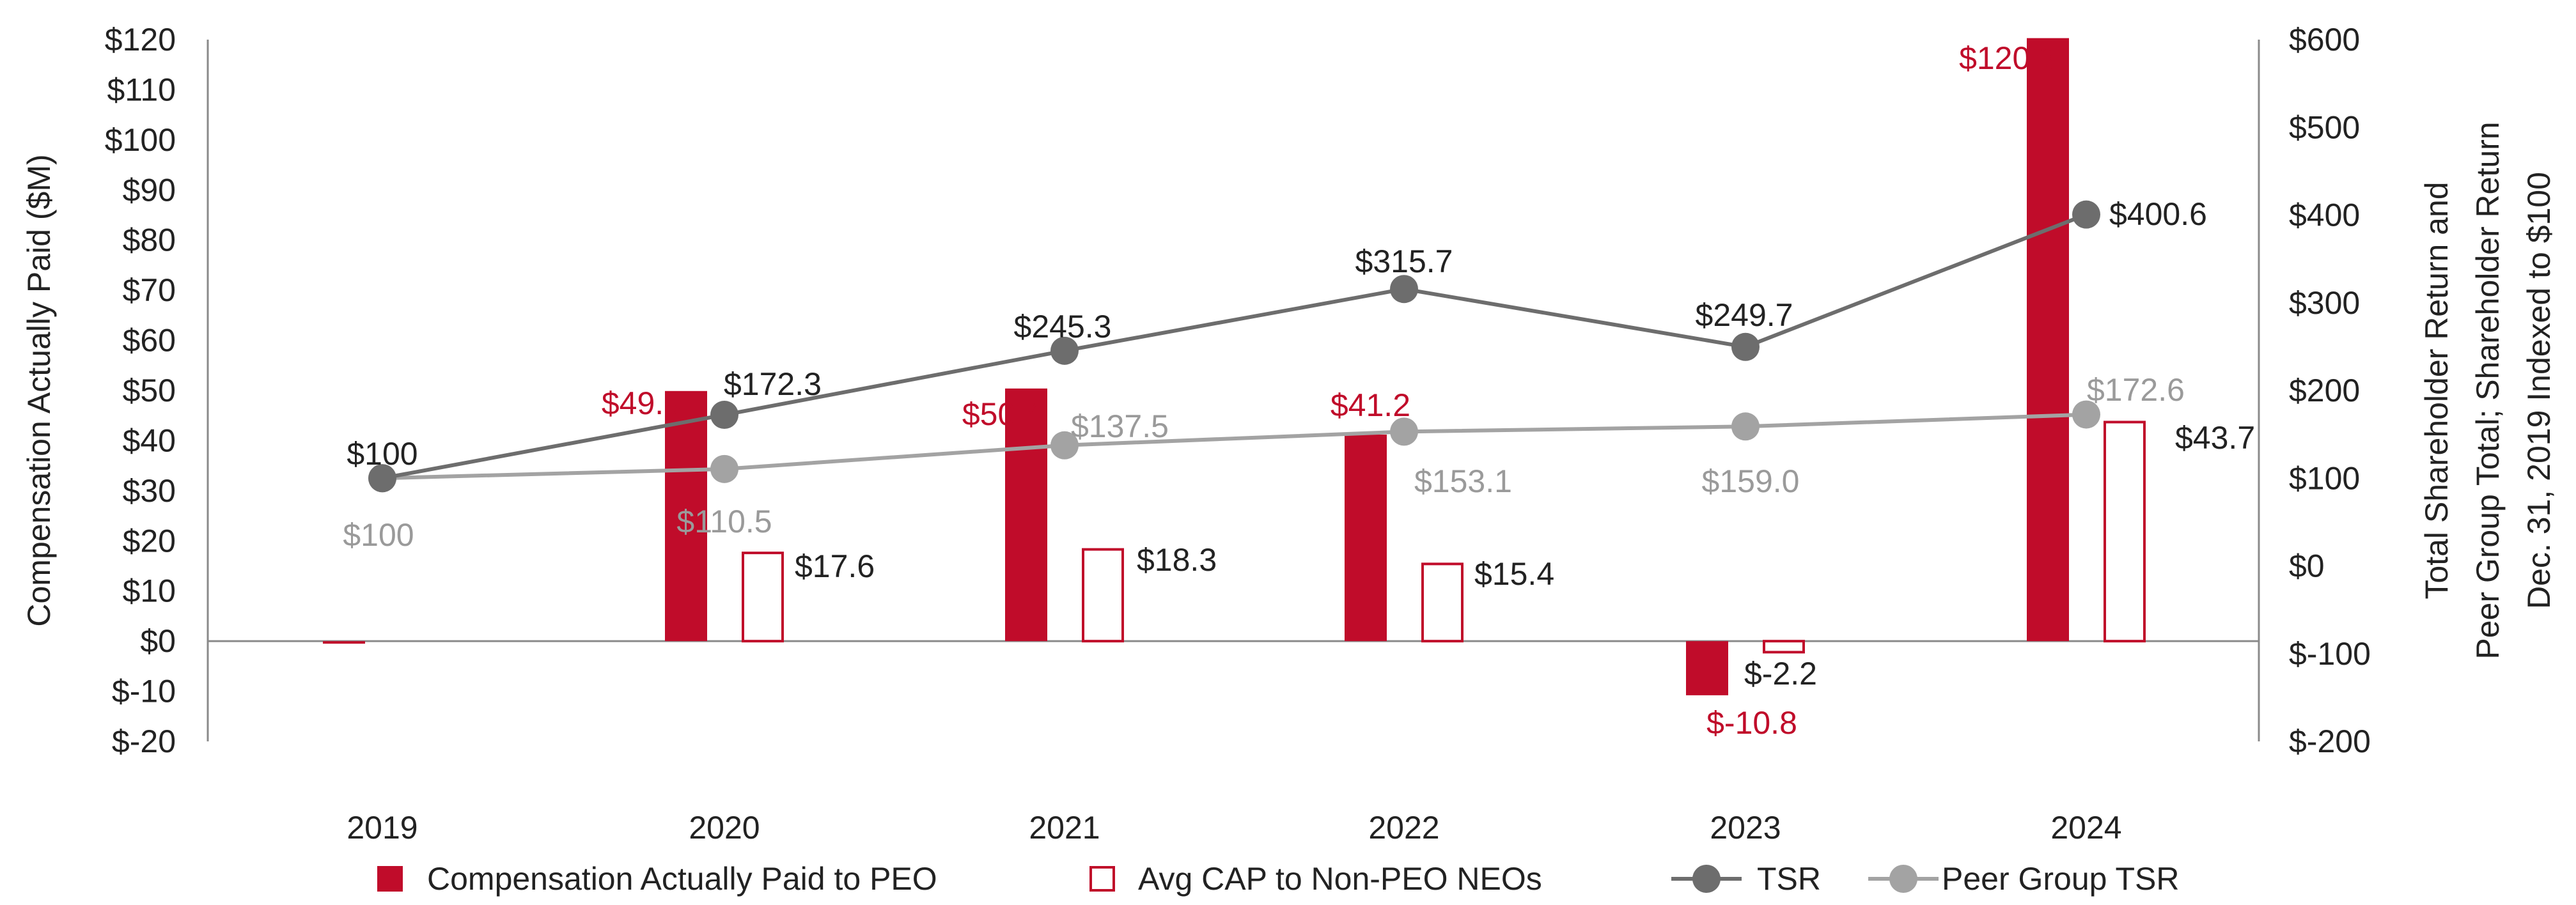  Describe the element at coordinates (724, 828) in the screenshot. I see `x-tick-label: 2020` at that location.